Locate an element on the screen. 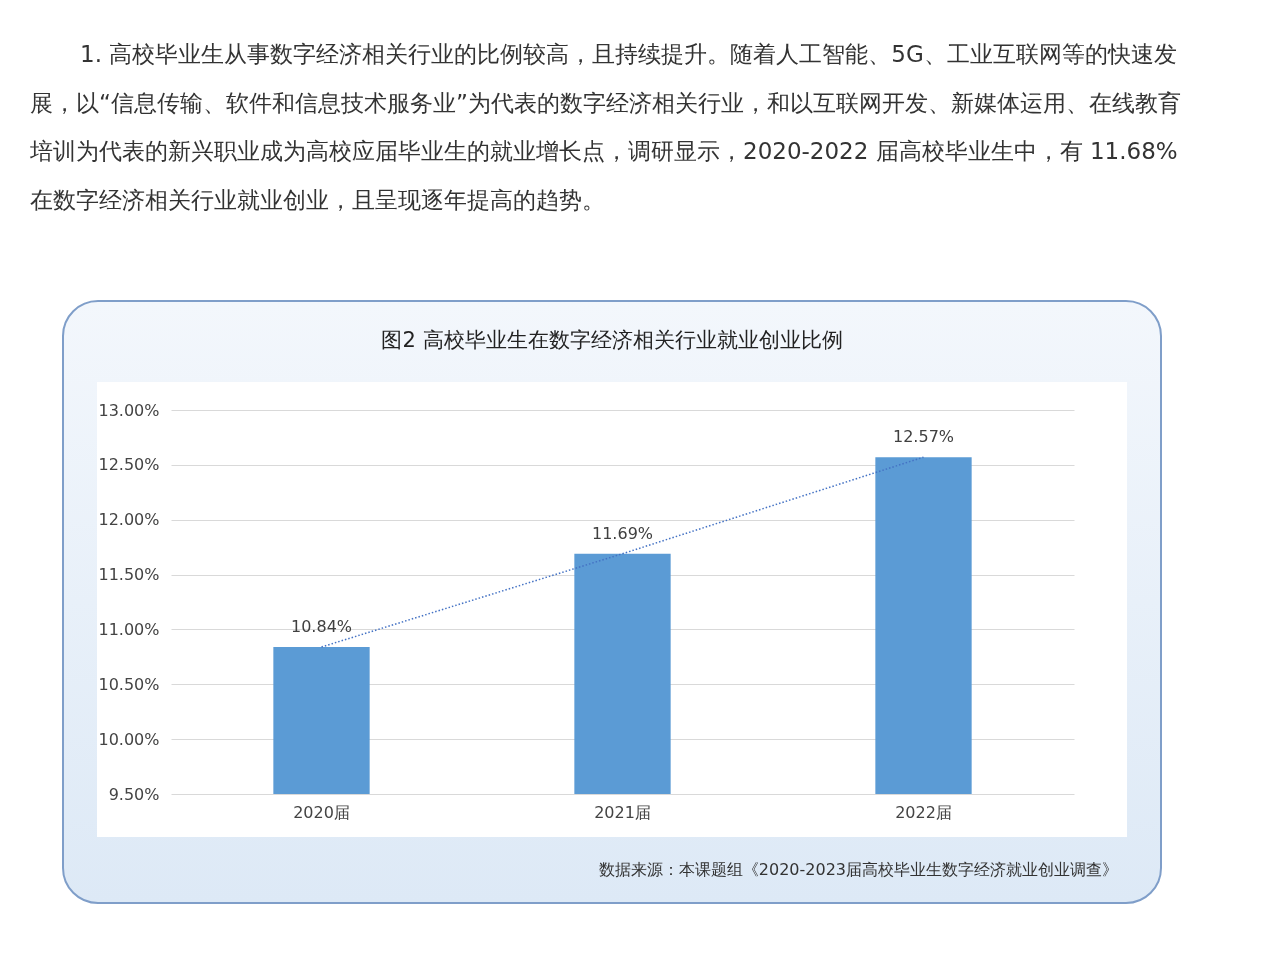 This screenshot has width=1280, height=955. x-tick-label: 2020届 is located at coordinates (321, 812).